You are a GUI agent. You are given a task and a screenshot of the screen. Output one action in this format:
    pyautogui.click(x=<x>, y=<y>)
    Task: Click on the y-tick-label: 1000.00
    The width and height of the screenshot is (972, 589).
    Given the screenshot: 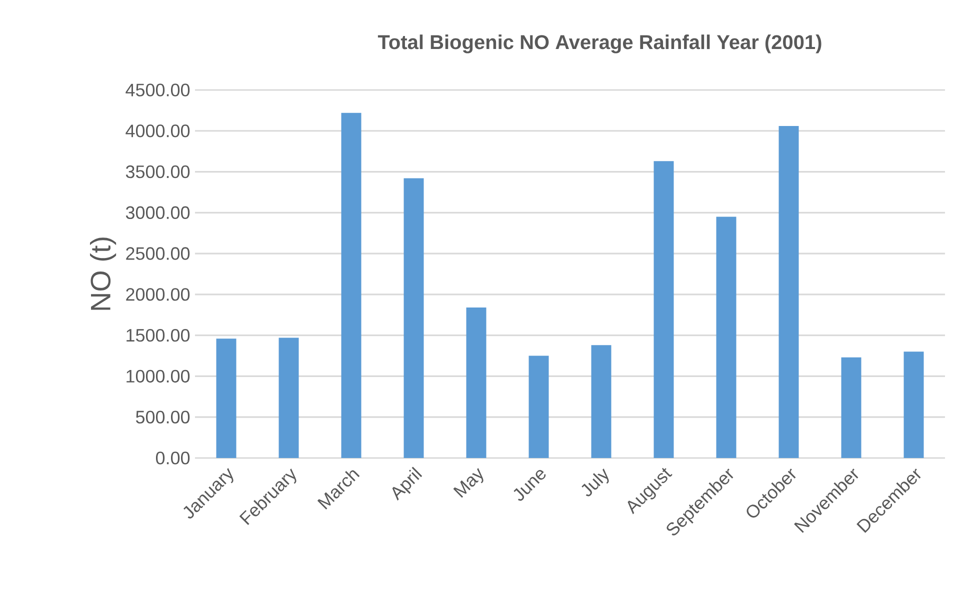 What is the action you would take?
    pyautogui.click(x=158, y=376)
    